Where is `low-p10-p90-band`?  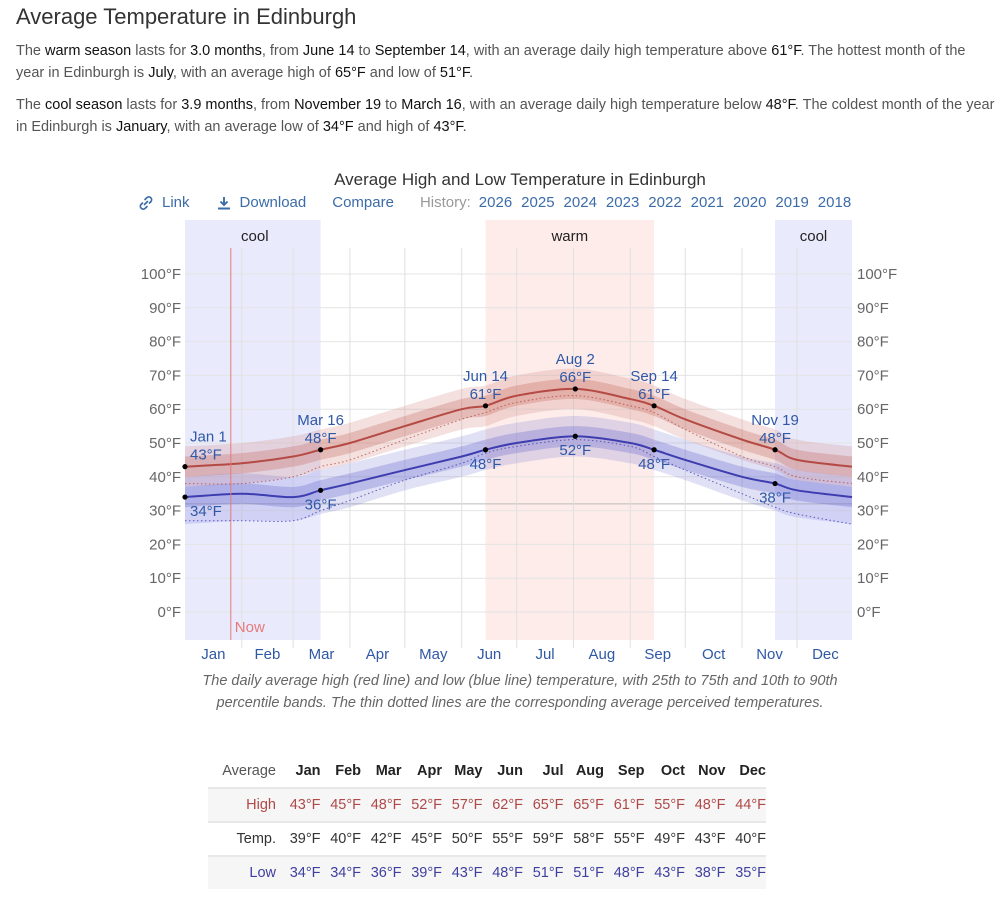
low-p10-p90-band is located at coordinates (518, 470).